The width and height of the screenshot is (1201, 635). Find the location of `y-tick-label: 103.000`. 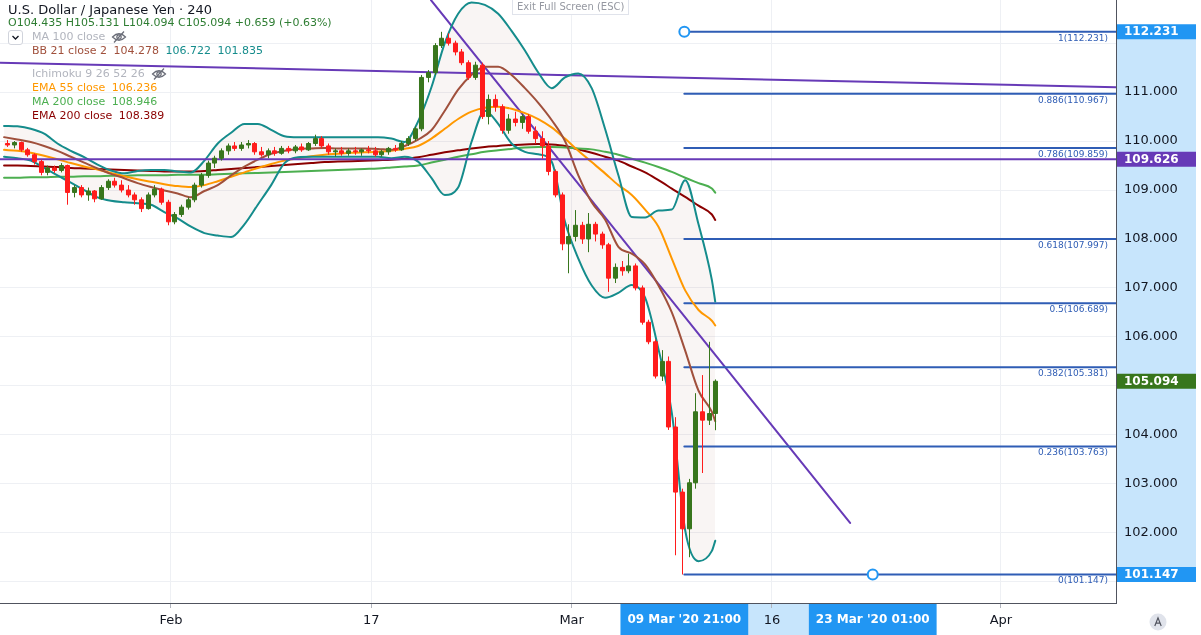

y-tick-label: 103.000 is located at coordinates (1151, 483).